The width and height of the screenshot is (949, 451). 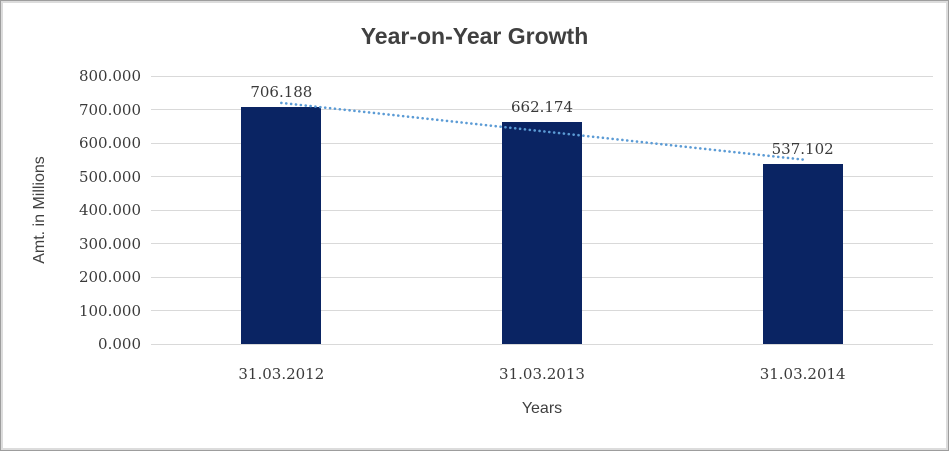 What do you see at coordinates (109, 176) in the screenshot?
I see `y-axis-tick-label: 500.000` at bounding box center [109, 176].